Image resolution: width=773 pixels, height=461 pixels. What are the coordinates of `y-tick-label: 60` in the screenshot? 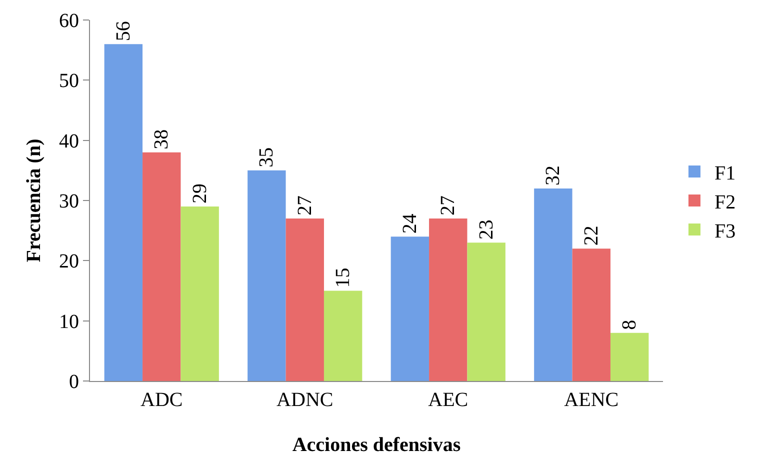 It's located at (69, 21).